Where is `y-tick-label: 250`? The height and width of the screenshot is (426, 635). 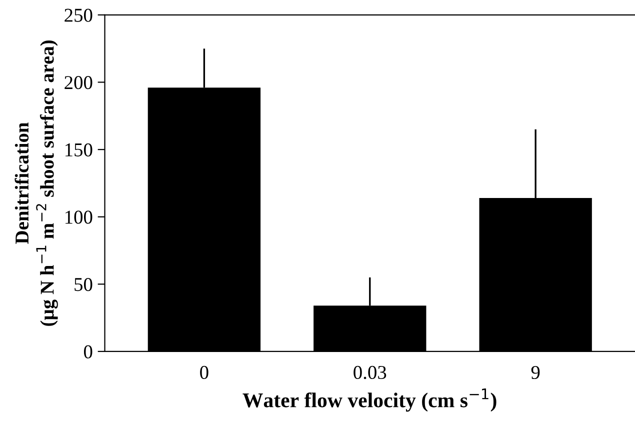
y-tick-label: 250 is located at coordinates (78, 15).